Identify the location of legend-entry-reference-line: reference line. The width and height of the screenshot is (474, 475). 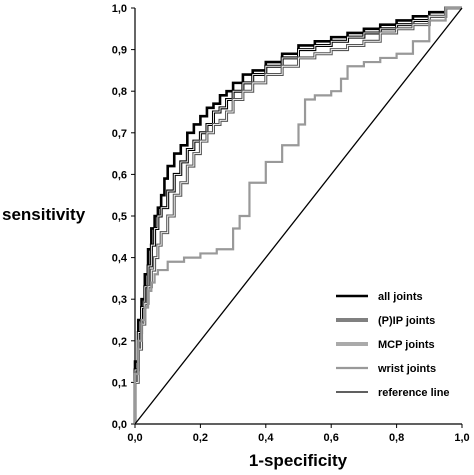
(393, 393).